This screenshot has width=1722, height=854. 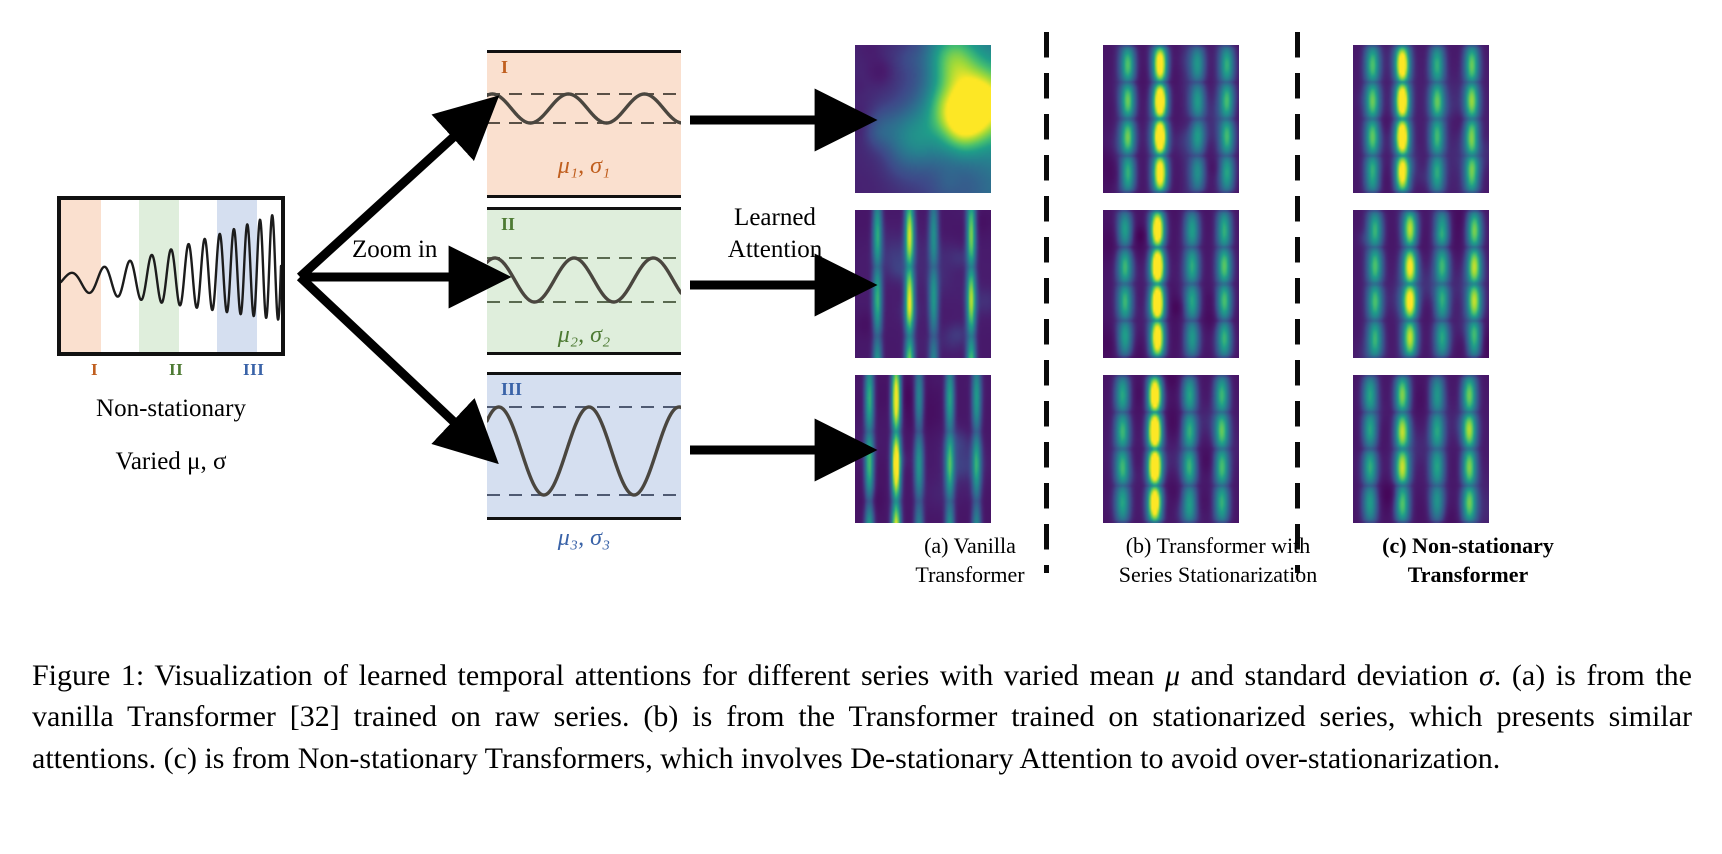 I want to click on series-segment-ticks: I II III, so click(x=171, y=373).